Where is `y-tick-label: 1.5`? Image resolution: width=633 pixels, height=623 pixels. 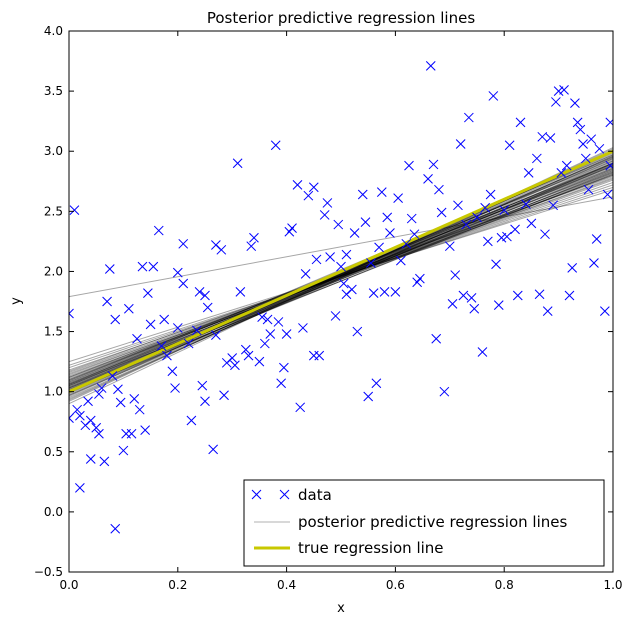
y-tick-label: 1.5 is located at coordinates (53, 332).